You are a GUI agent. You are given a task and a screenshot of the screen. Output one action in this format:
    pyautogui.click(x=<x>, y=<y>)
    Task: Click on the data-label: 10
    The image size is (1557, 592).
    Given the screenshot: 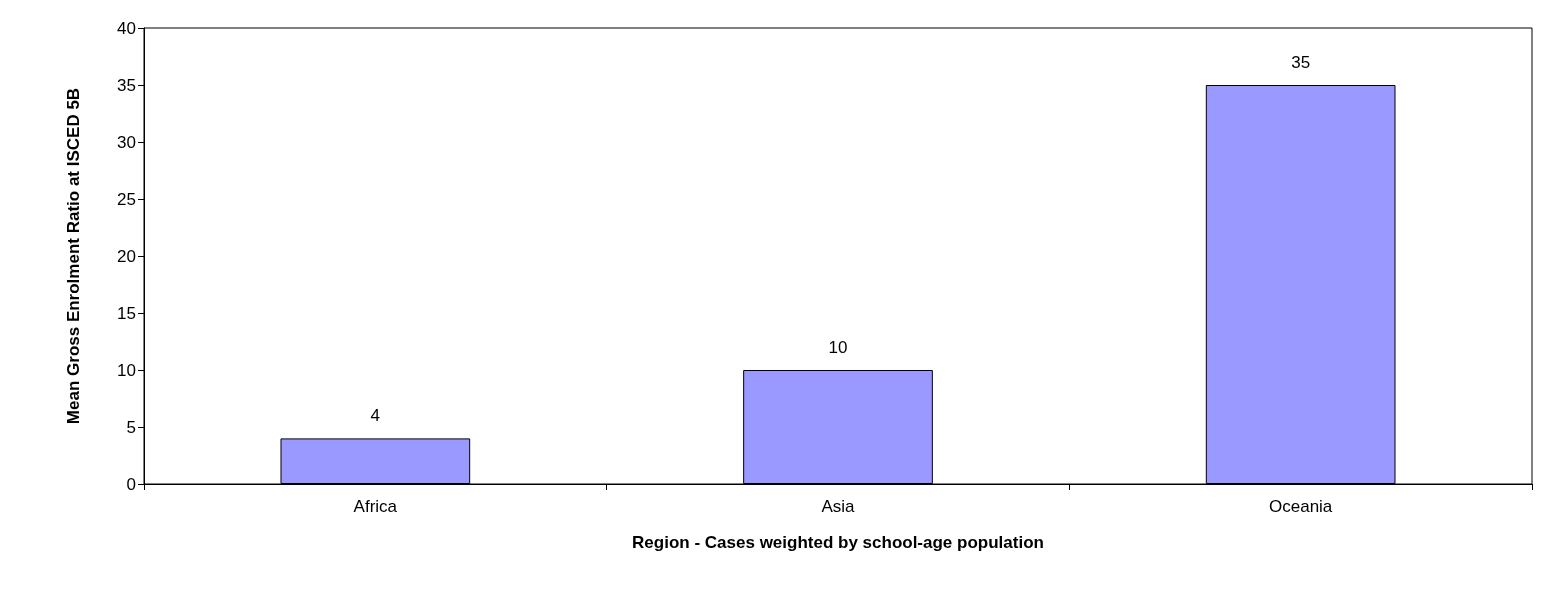 What is the action you would take?
    pyautogui.click(x=838, y=347)
    